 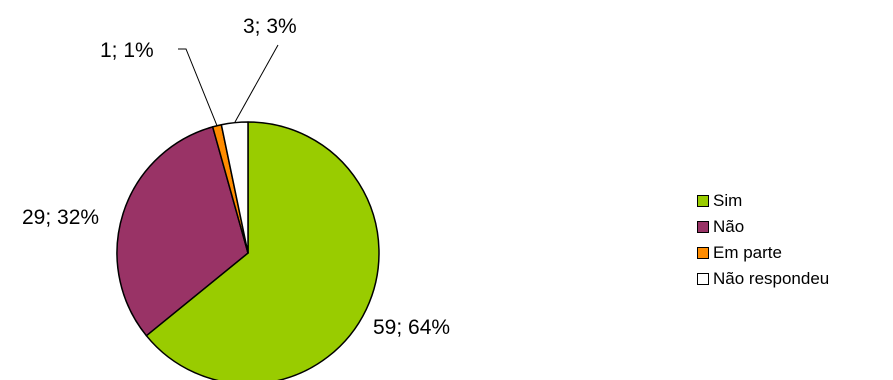 What do you see at coordinates (256, 83) in the screenshot?
I see `leader-line-nao-respondeu` at bounding box center [256, 83].